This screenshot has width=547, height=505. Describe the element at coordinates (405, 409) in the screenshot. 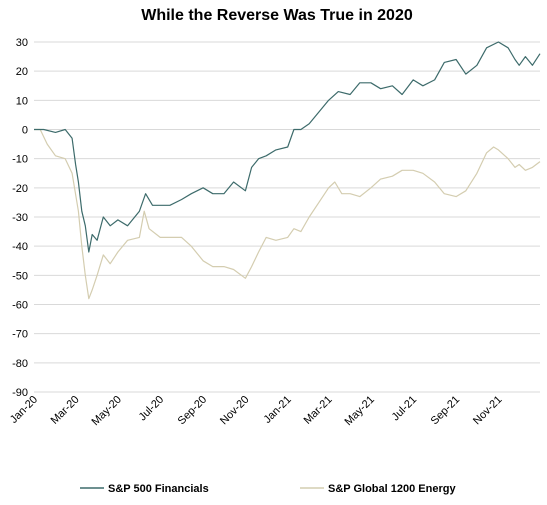

I see `x-tick-label: Jul-21` at that location.